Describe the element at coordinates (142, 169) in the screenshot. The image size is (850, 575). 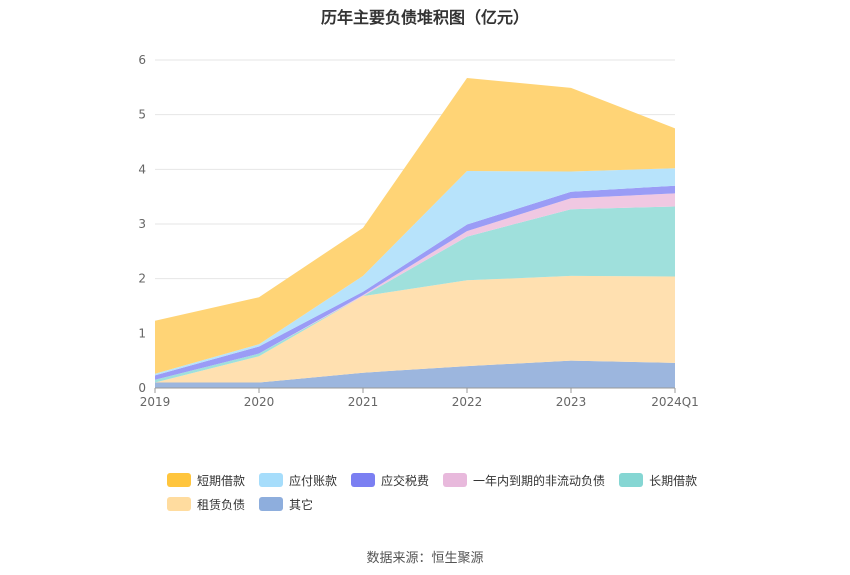
I see `y-tick-label: 4` at that location.